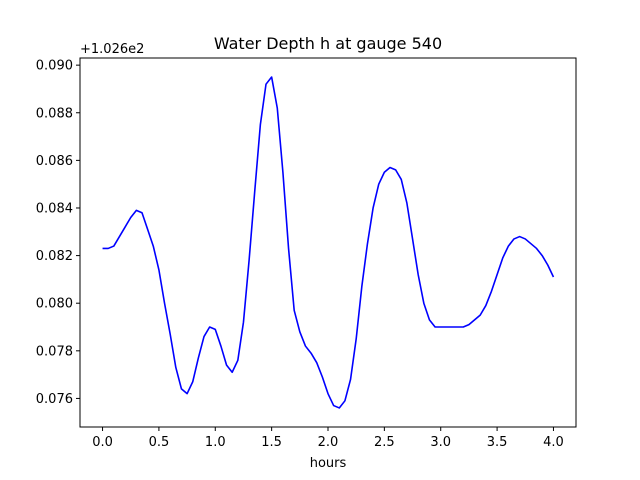 This screenshot has width=640, height=480. I want to click on y-tick-label: 0.080, so click(54, 304).